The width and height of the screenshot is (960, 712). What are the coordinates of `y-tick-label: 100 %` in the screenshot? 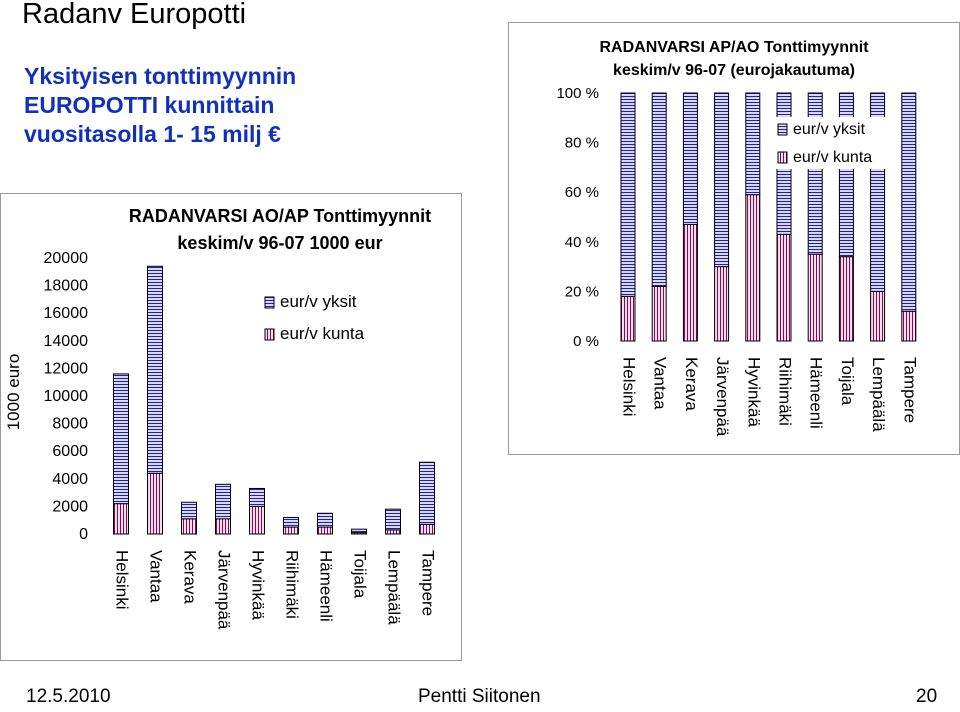 It's located at (577, 93).